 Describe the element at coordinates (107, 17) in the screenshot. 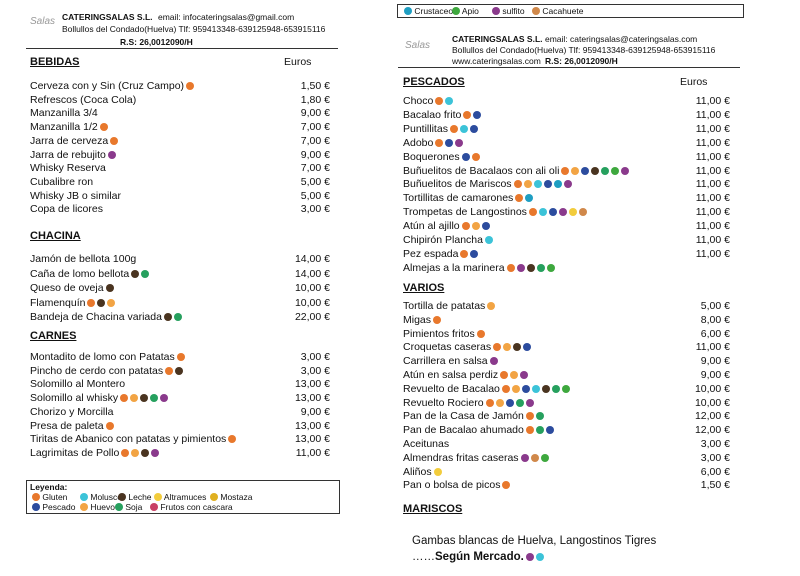

I see `company: CATERINGSALAS S.L.` at that location.